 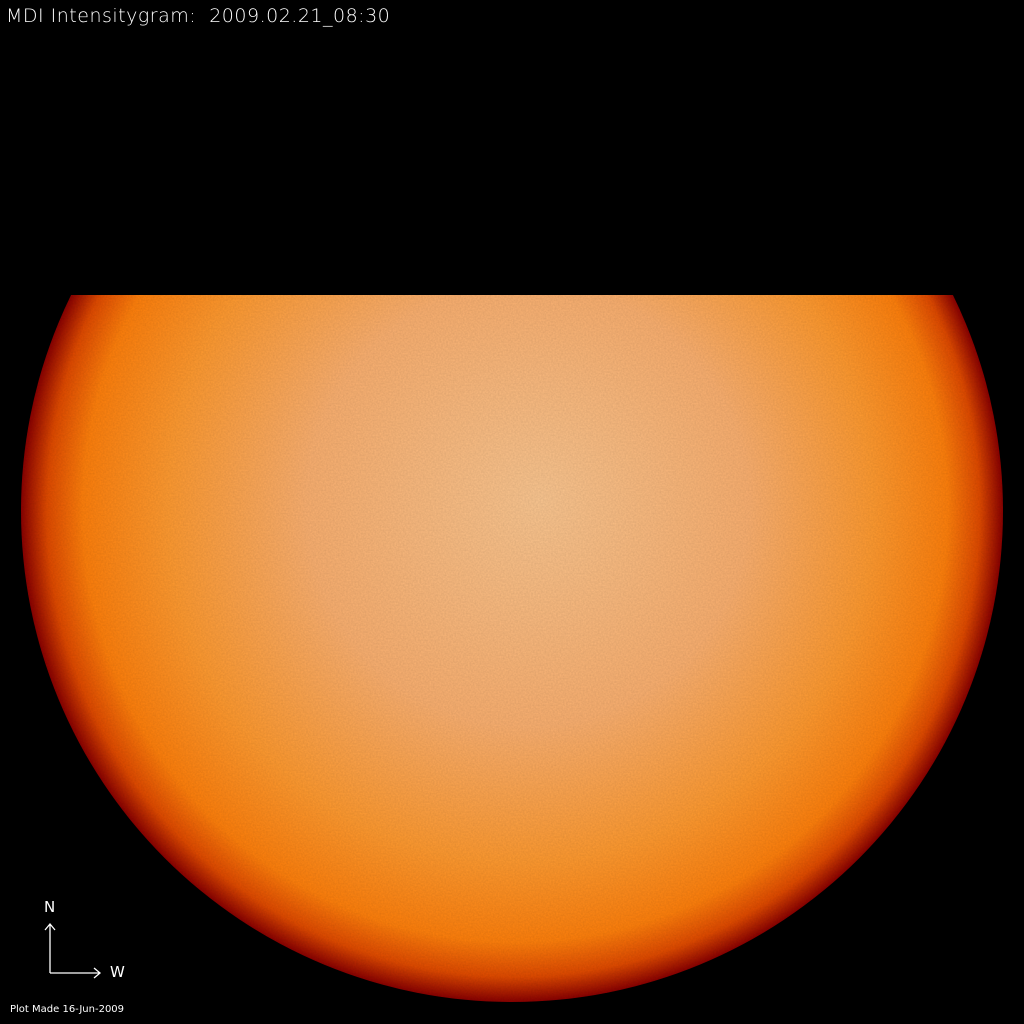 I want to click on north-arrow-icon, so click(x=50, y=947).